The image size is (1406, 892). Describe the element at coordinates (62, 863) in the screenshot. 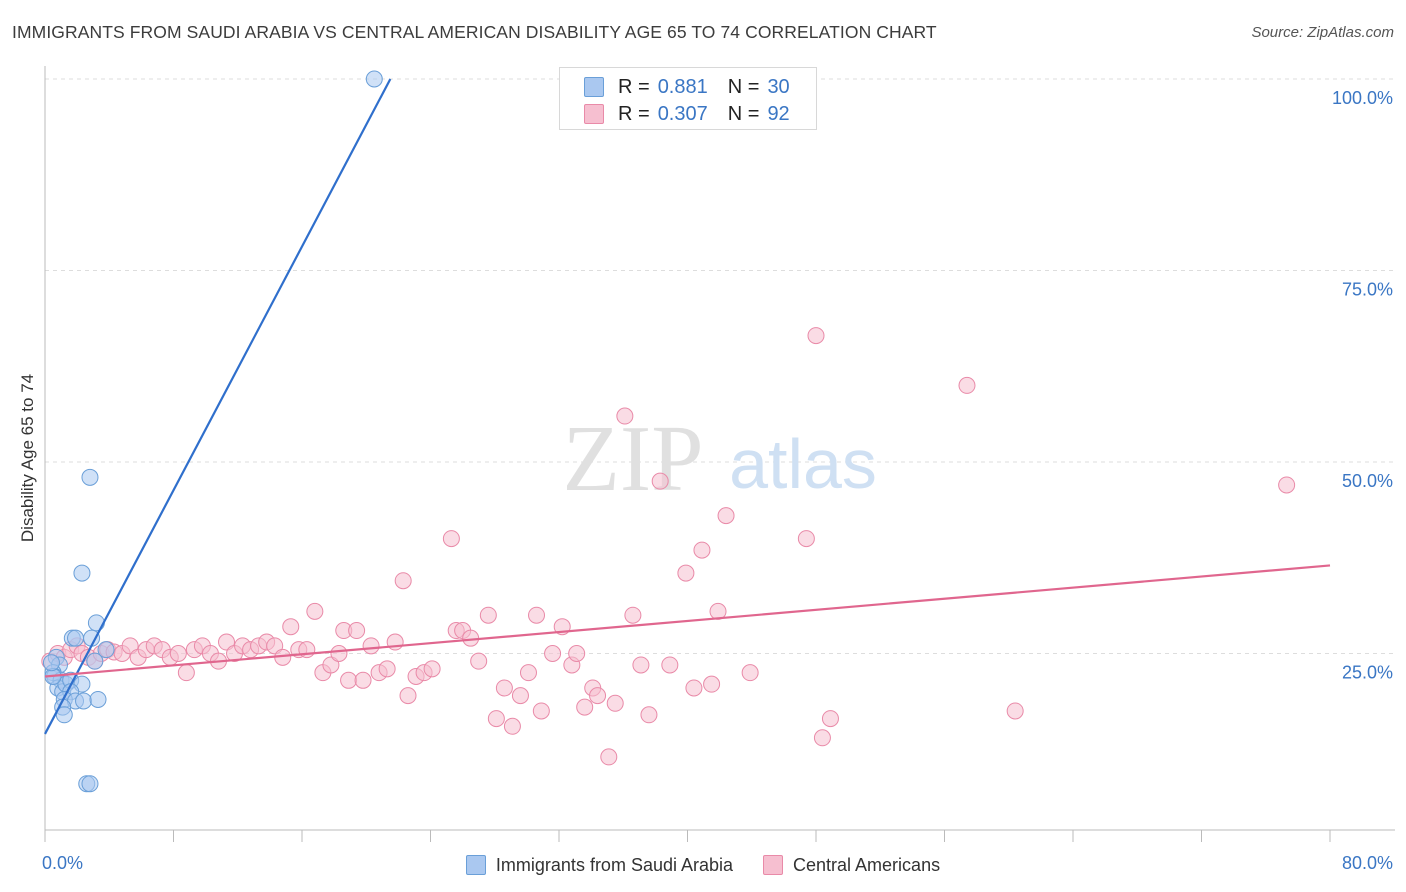

I see `x-tick-label: 0.0%` at that location.